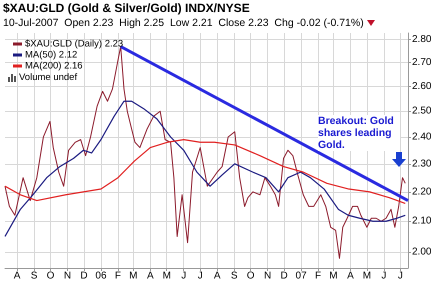  Describe the element at coordinates (74, 44) in the screenshot. I see `legend-label: $XAU:GLD (Daily) 2.23` at that location.